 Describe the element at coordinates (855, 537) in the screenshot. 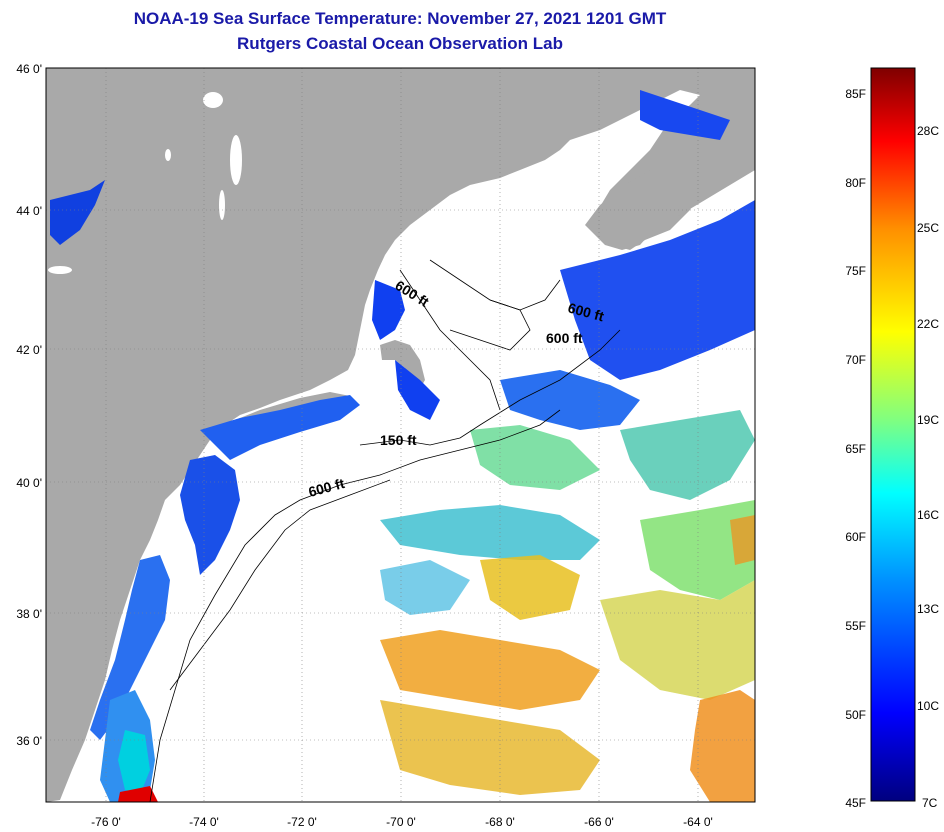

I see `colorbar-f-label: 60F` at that location.